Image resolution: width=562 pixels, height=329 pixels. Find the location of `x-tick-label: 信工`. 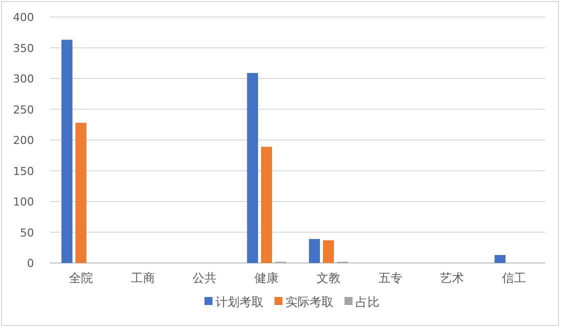

x-tick-label: 信工 is located at coordinates (514, 278).